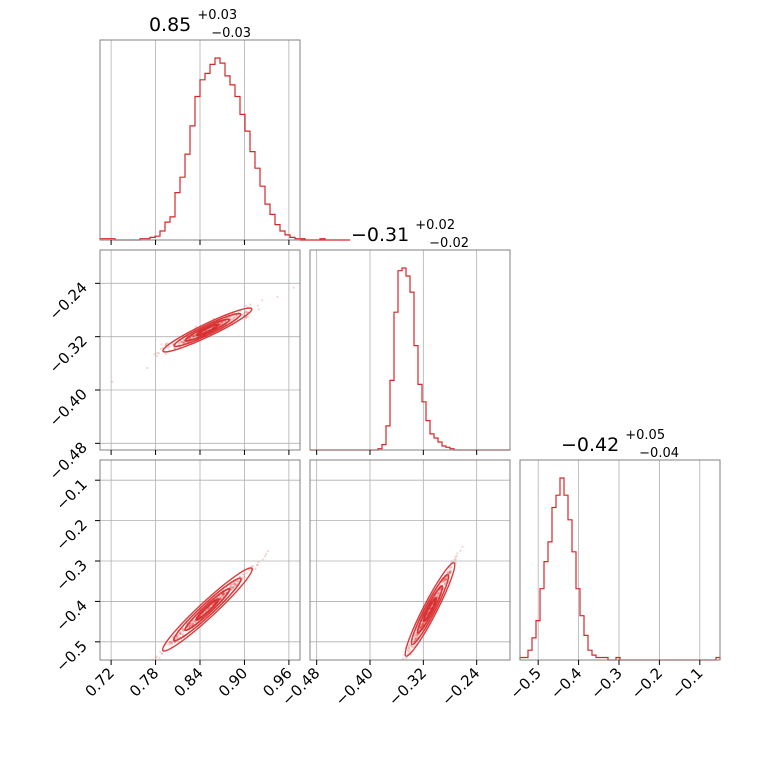 This screenshot has width=760, height=760. What do you see at coordinates (460, 686) in the screenshot?
I see `x-tick-label: −0.24` at bounding box center [460, 686].